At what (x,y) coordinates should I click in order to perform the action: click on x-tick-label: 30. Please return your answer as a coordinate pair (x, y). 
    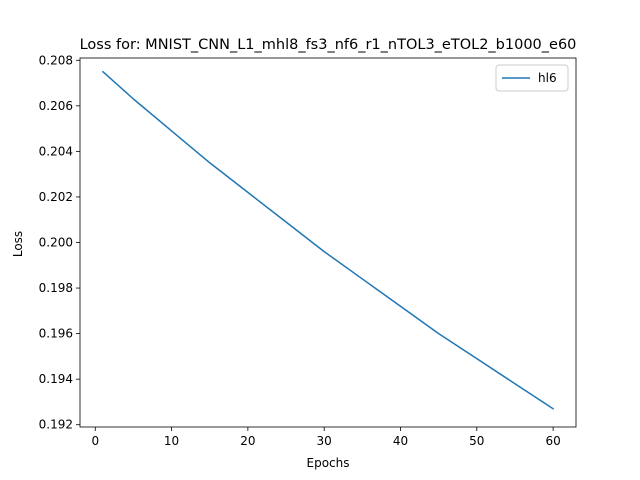
    Looking at the image, I should click on (324, 441).